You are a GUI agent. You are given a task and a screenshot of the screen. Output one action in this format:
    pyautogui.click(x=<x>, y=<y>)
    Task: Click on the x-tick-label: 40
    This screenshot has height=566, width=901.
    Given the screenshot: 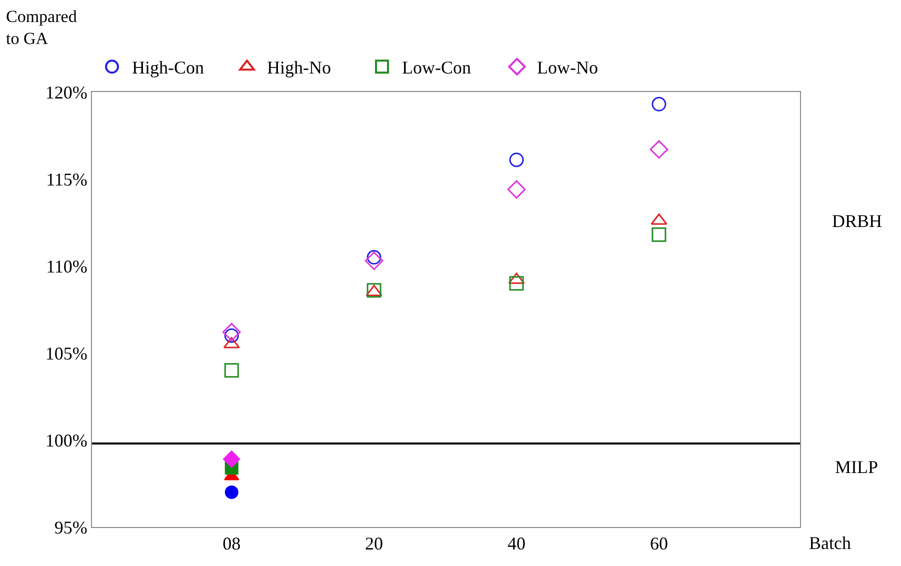 What is the action you would take?
    pyautogui.click(x=517, y=544)
    